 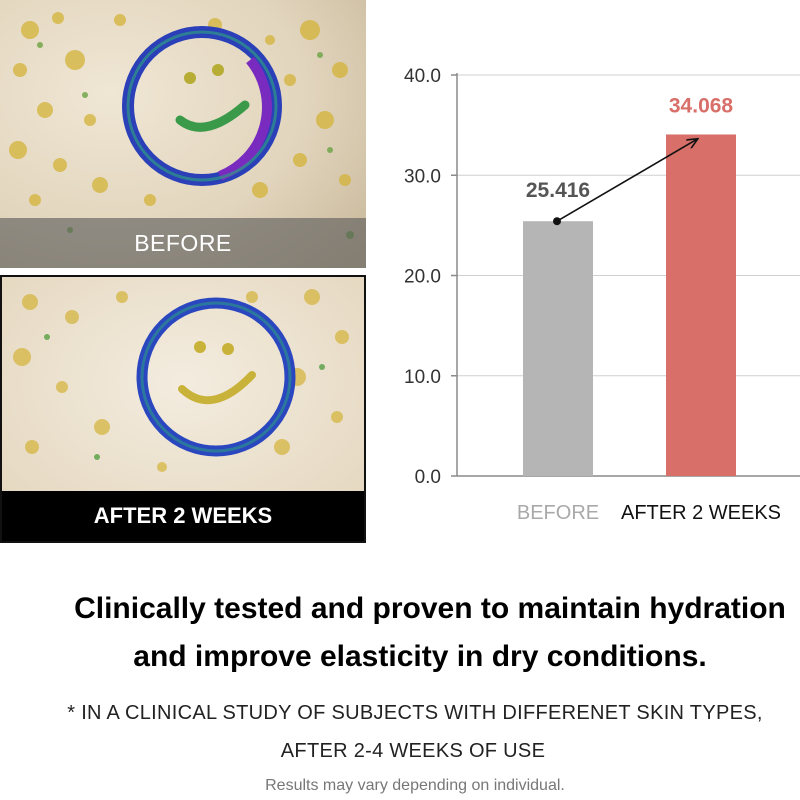 What do you see at coordinates (701, 105) in the screenshot?
I see `value-label: 34.068` at bounding box center [701, 105].